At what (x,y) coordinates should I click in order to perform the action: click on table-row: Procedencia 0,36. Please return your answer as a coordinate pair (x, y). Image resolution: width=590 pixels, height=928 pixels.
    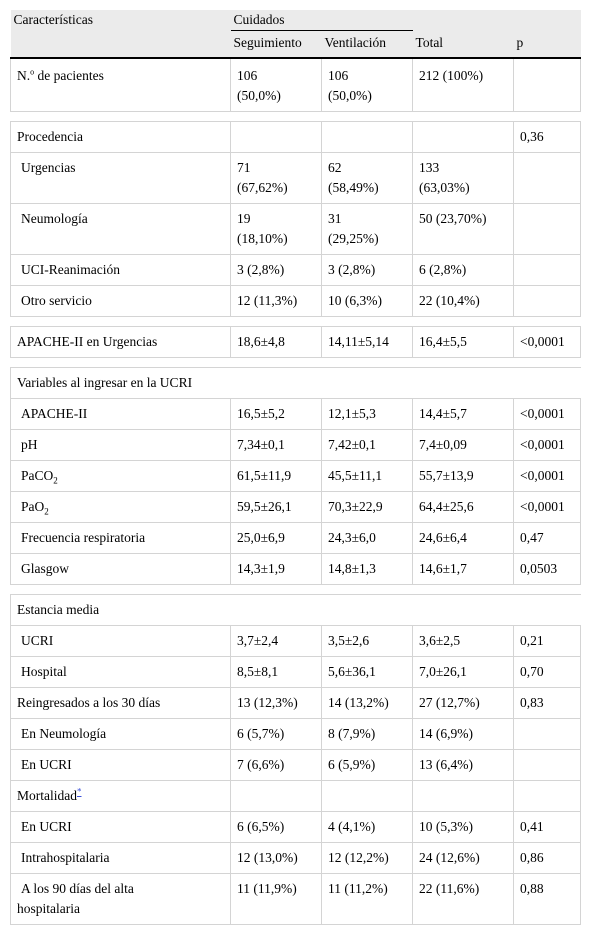
    Looking at the image, I should click on (296, 137).